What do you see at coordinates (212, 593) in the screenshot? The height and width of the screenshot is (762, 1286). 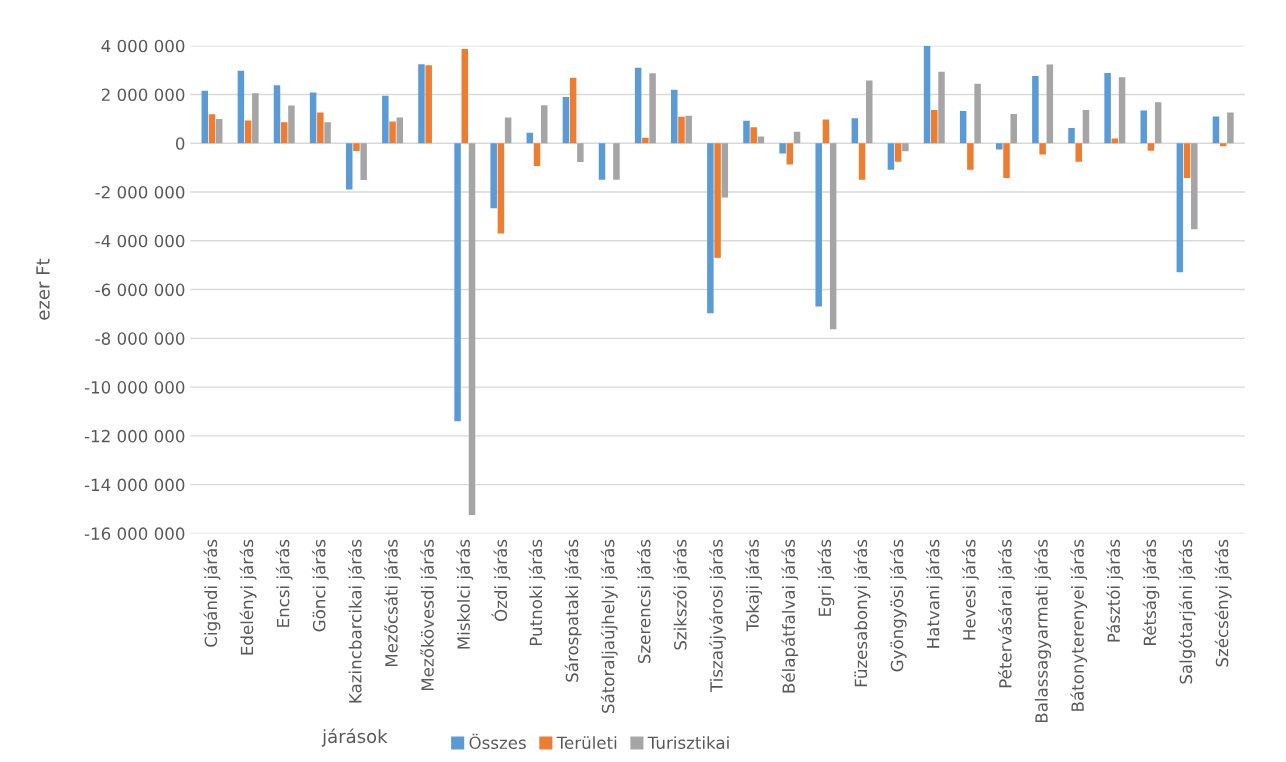 I see `x-tick-label: Cigándi járás` at bounding box center [212, 593].